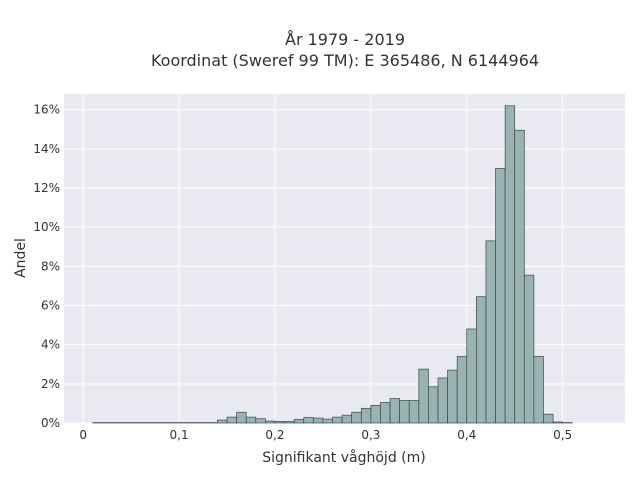  I want to click on x-tick-label: 0,1, so click(179, 435).